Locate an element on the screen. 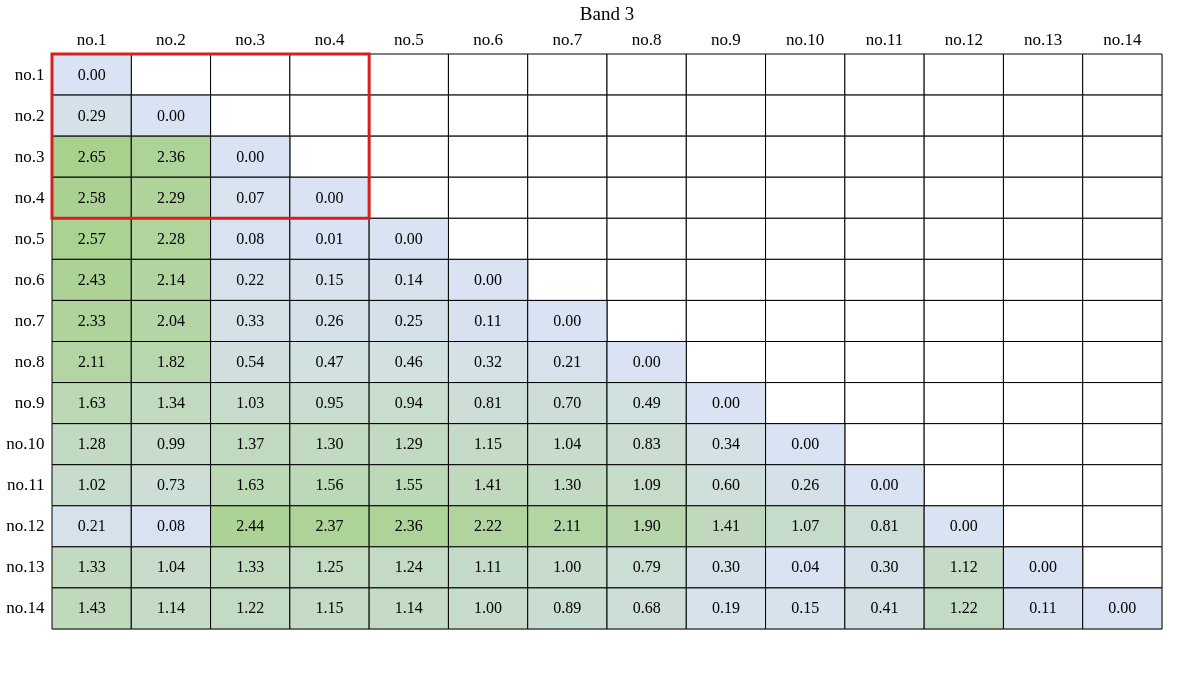 This screenshot has height=684, width=1200. y-tick-label: no.5 is located at coordinates (29, 238).